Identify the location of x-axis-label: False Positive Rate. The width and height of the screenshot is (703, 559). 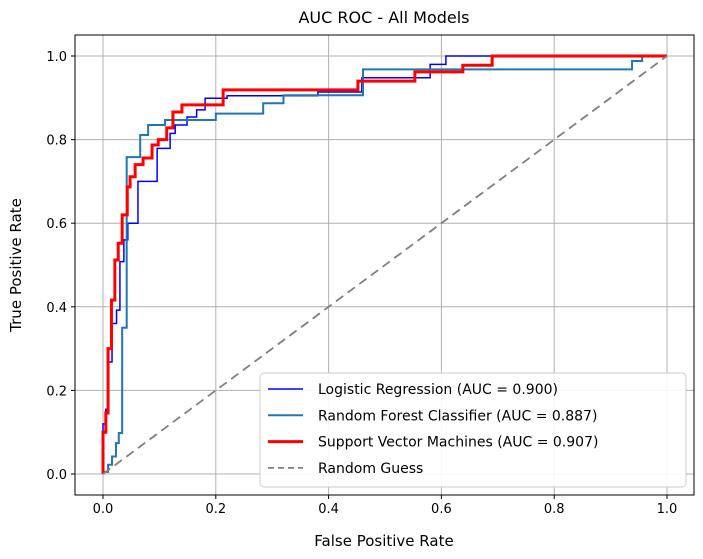
(383, 541).